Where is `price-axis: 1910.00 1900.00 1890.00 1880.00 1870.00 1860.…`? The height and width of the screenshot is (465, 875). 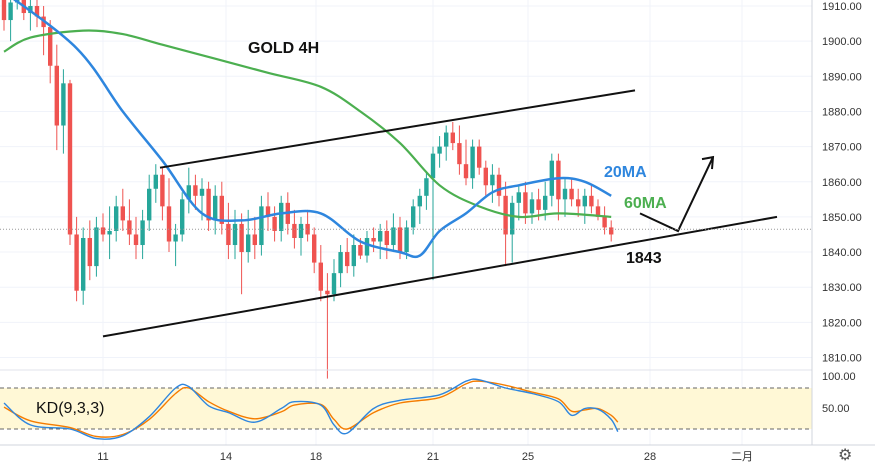 price-axis: 1910.00 1900.00 1890.00 1880.00 1870.00 1860.… is located at coordinates (842, 183).